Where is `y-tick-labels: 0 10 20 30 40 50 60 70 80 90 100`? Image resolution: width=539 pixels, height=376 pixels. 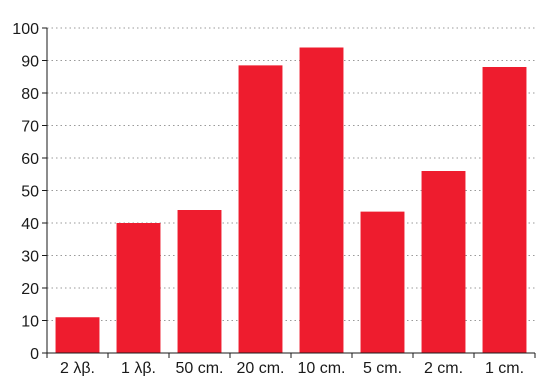 y-tick-labels: 0 10 20 30 40 50 60 70 80 90 100 is located at coordinates (25, 192).